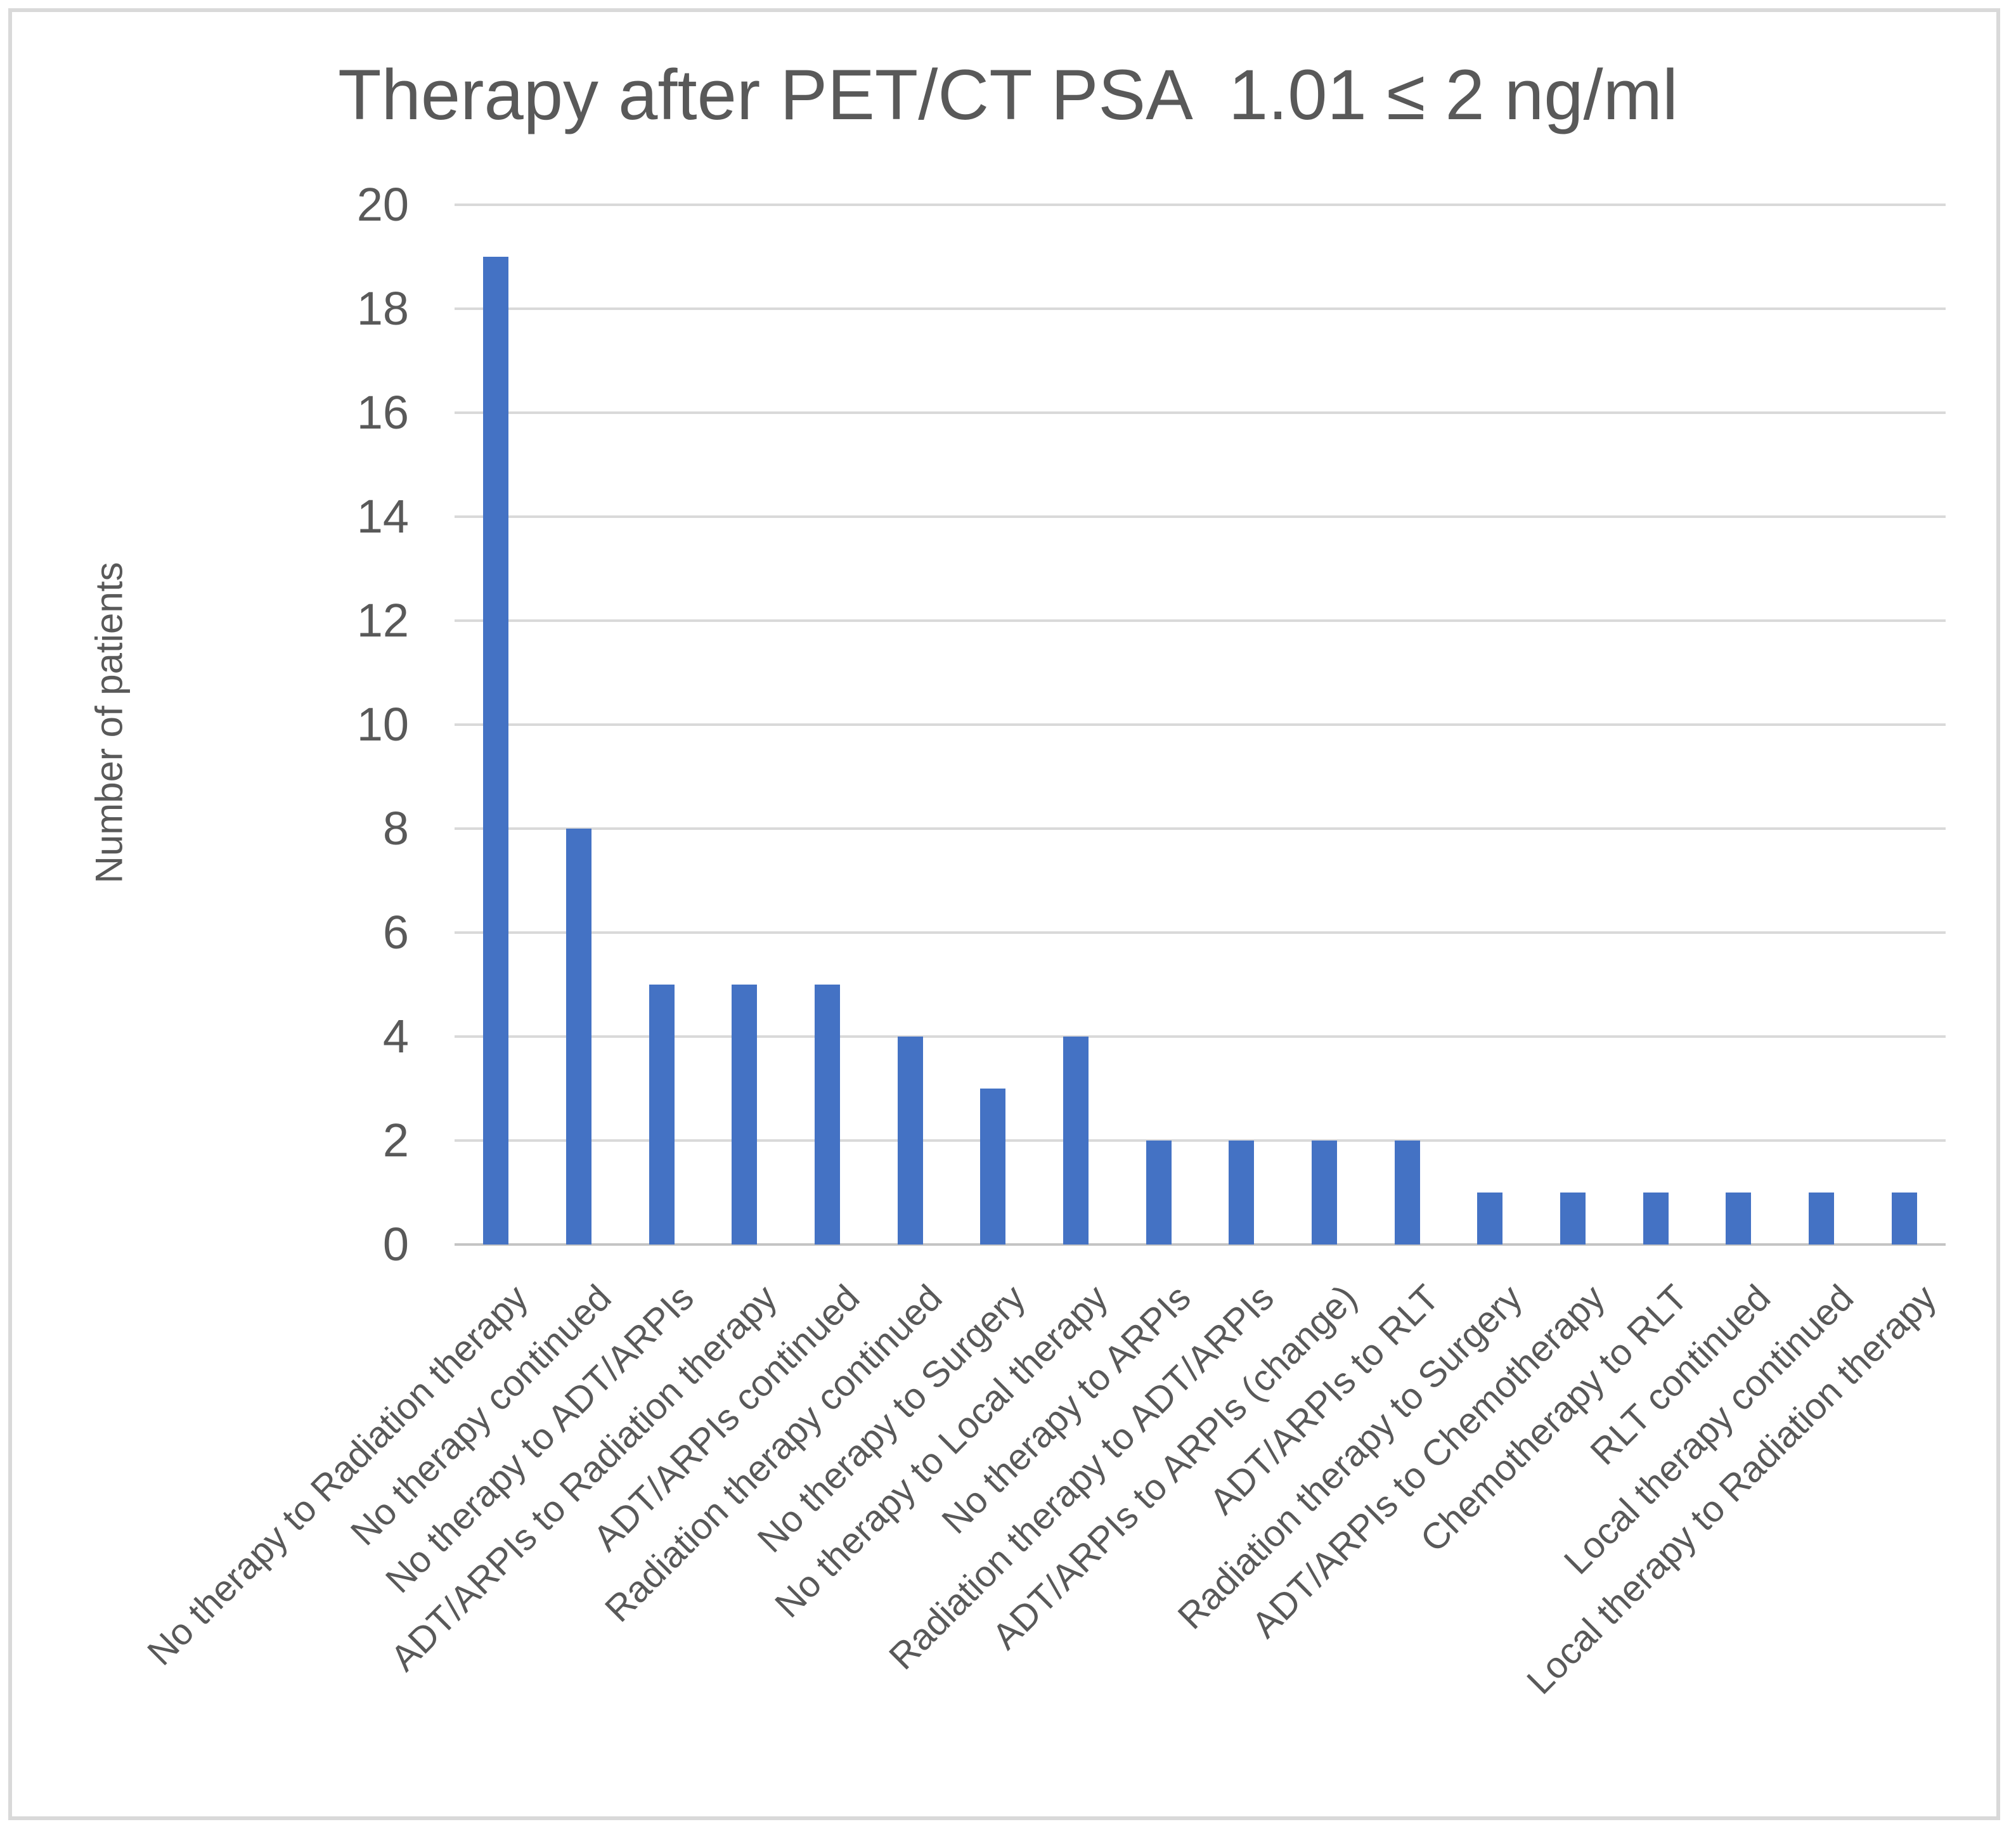 The width and height of the screenshot is (2016, 1836). What do you see at coordinates (382, 724) in the screenshot?
I see `y-axis-tick-label: 10` at bounding box center [382, 724].